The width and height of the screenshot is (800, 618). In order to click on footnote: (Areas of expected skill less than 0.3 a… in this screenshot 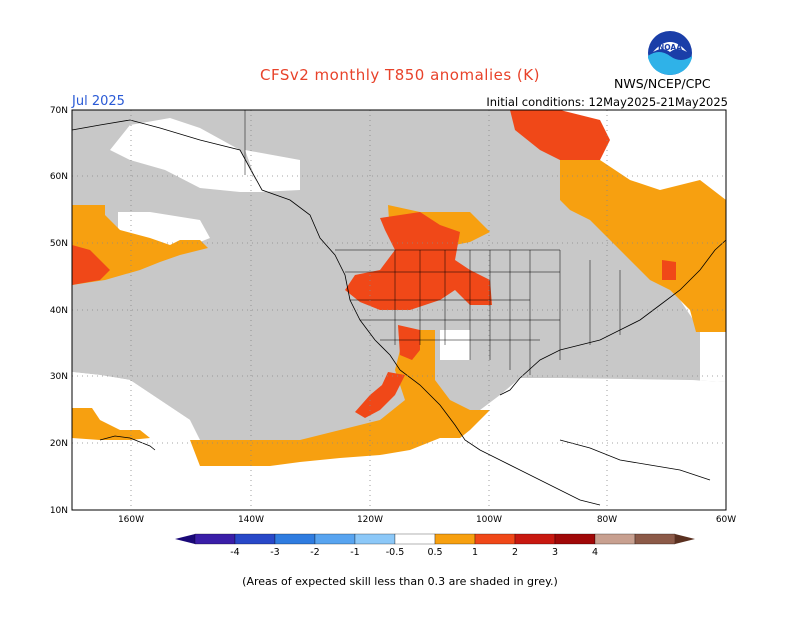, I will do `click(400, 581)`.